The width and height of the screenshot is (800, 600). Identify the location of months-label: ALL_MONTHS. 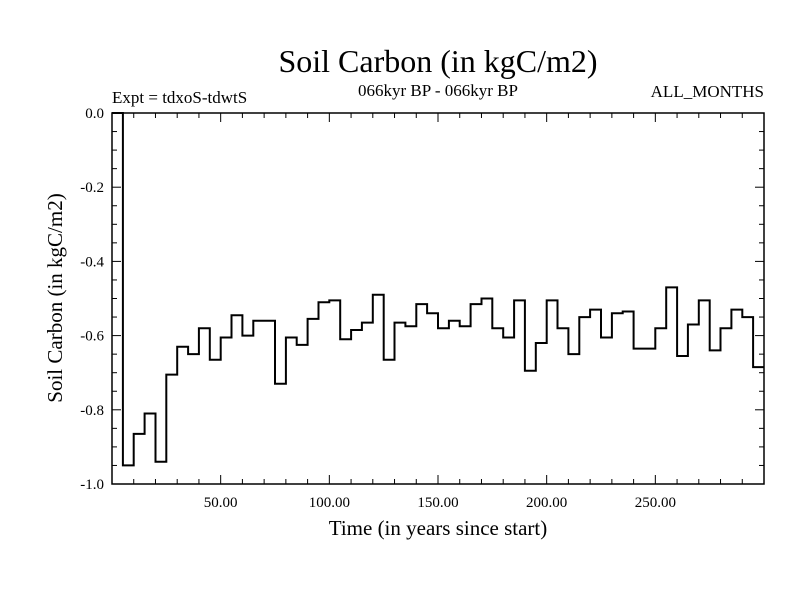
(707, 91).